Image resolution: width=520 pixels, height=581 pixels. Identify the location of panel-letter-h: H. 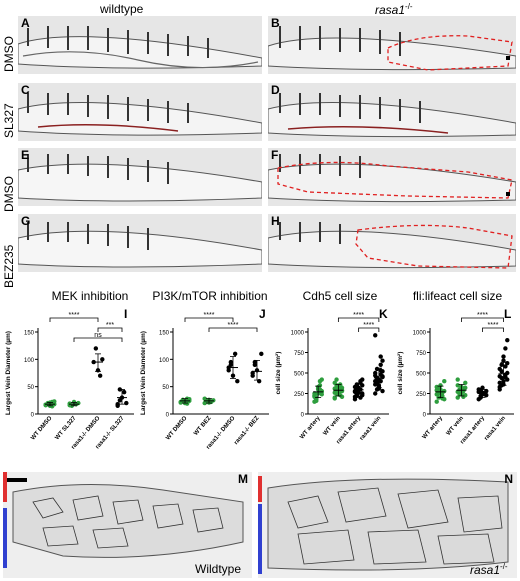
(275, 221).